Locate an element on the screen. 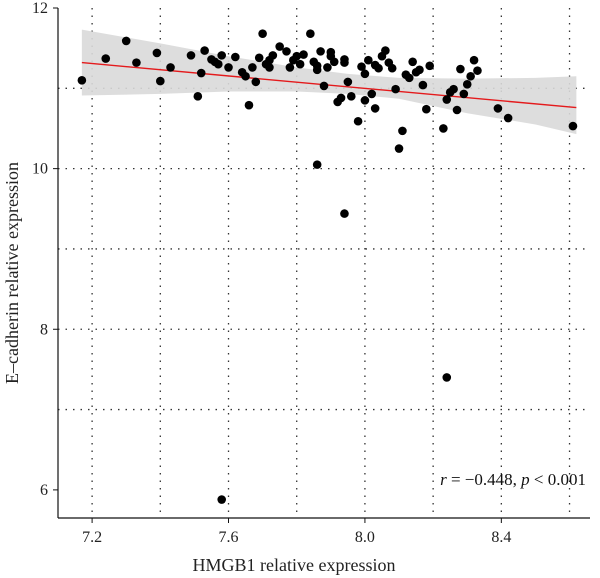  y-tick-label: 10 is located at coordinates (40, 169).